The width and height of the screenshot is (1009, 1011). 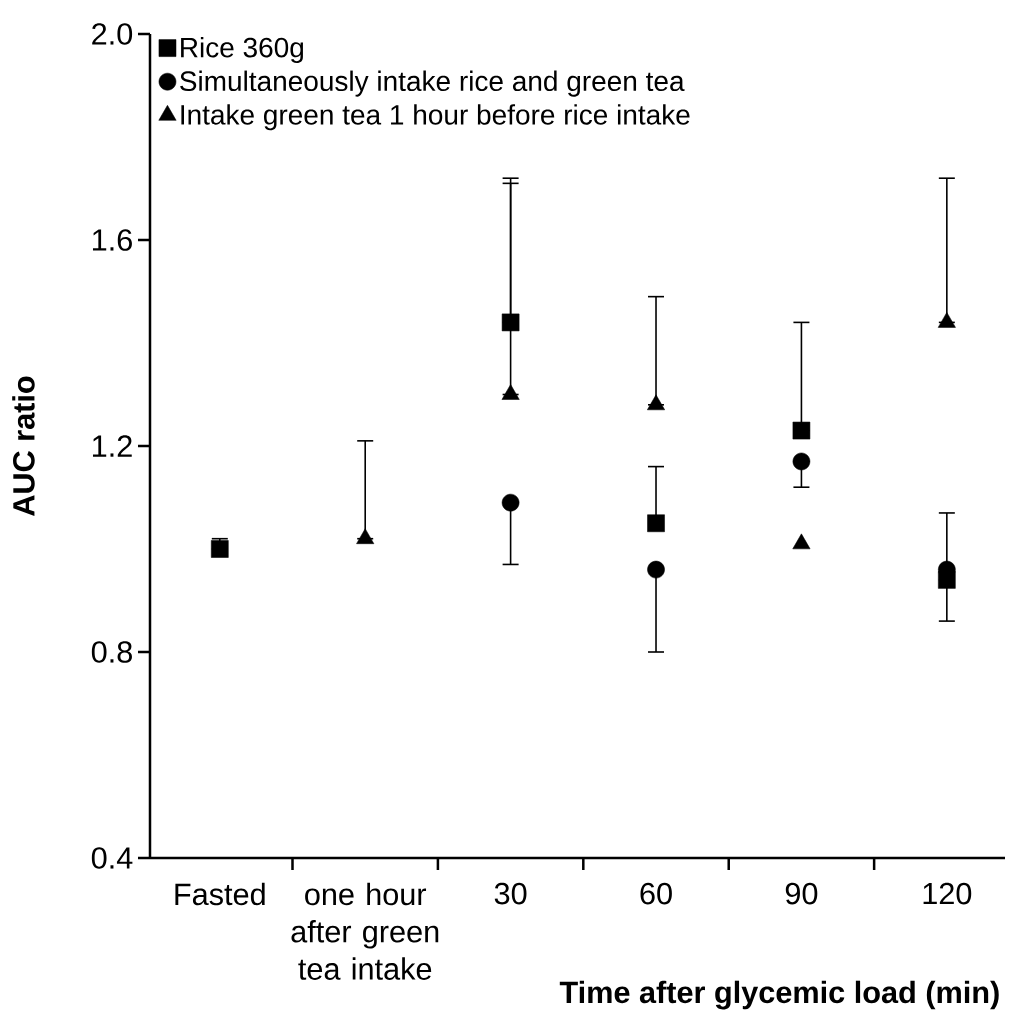 I want to click on x-axis-title: Time after glycemic load (min), so click(x=779, y=995).